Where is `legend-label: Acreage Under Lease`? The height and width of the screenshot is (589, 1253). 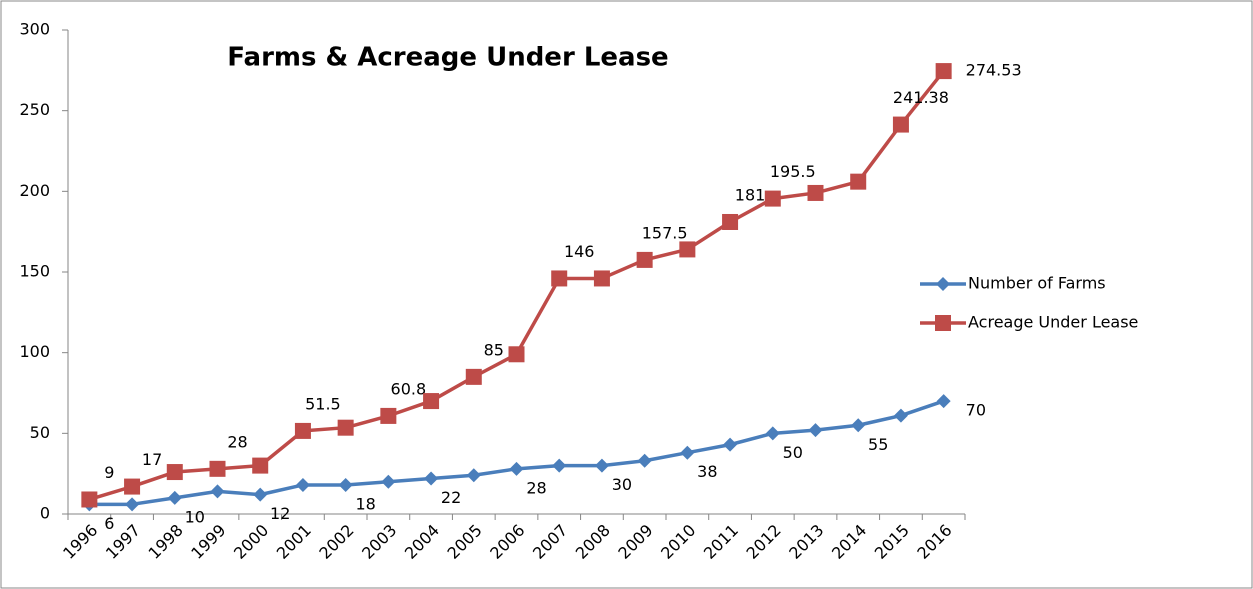 legend-label: Acreage Under Lease is located at coordinates (1053, 322).